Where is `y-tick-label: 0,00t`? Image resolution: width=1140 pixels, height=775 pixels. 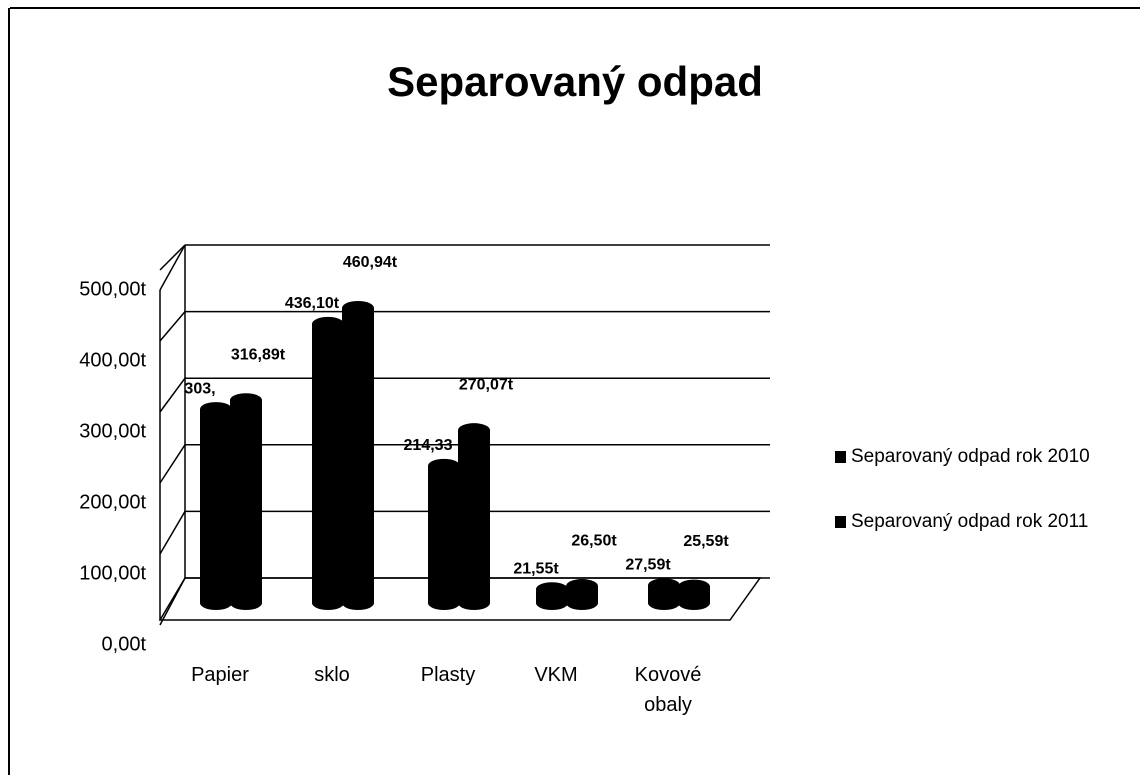
y-tick-label: 0,00t is located at coordinates (124, 644).